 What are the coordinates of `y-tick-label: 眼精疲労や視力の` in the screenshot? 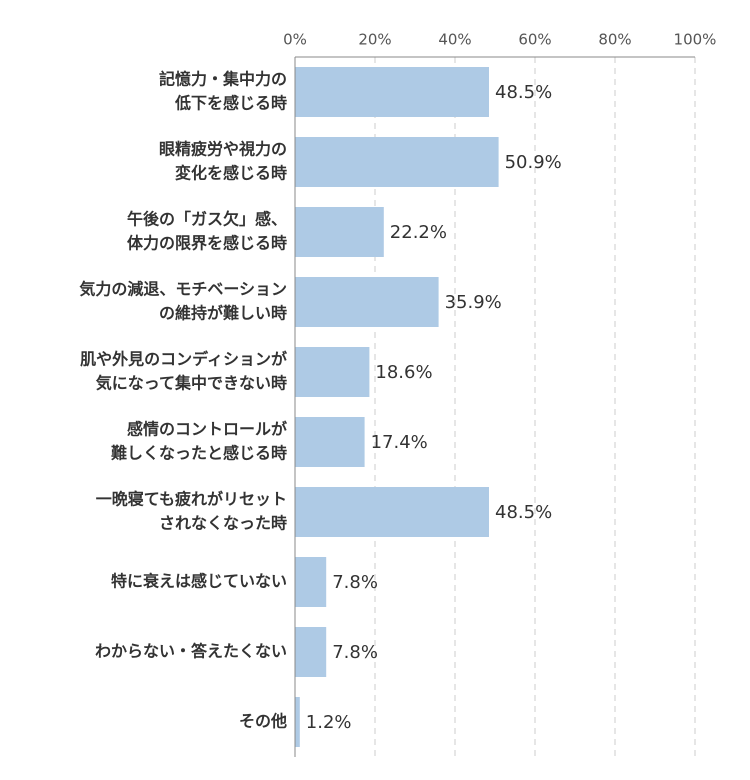 It's located at (223, 149).